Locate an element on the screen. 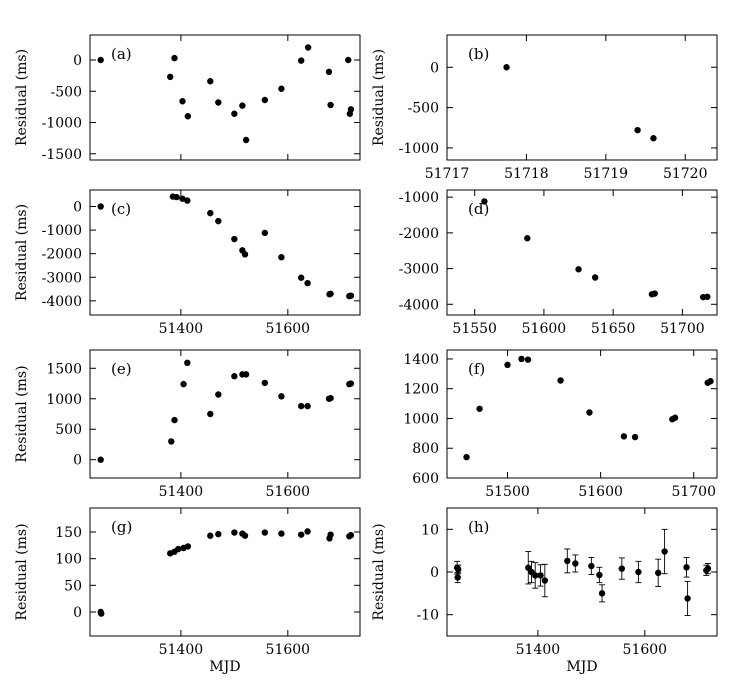  xlabel-left: MJD is located at coordinates (224, 667).